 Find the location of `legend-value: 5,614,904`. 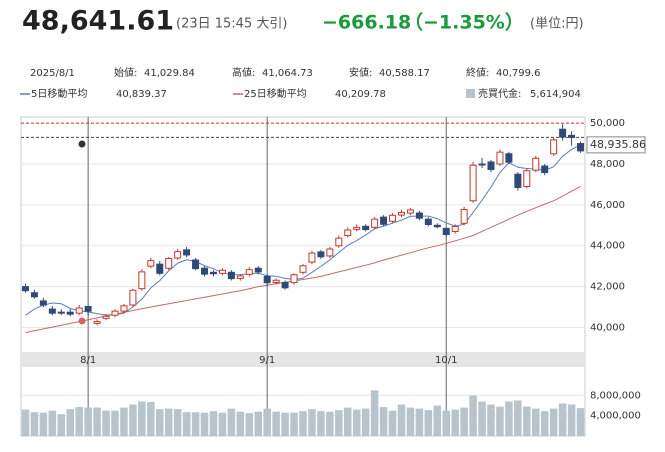

legend-value: 5,614,904 is located at coordinates (555, 94).